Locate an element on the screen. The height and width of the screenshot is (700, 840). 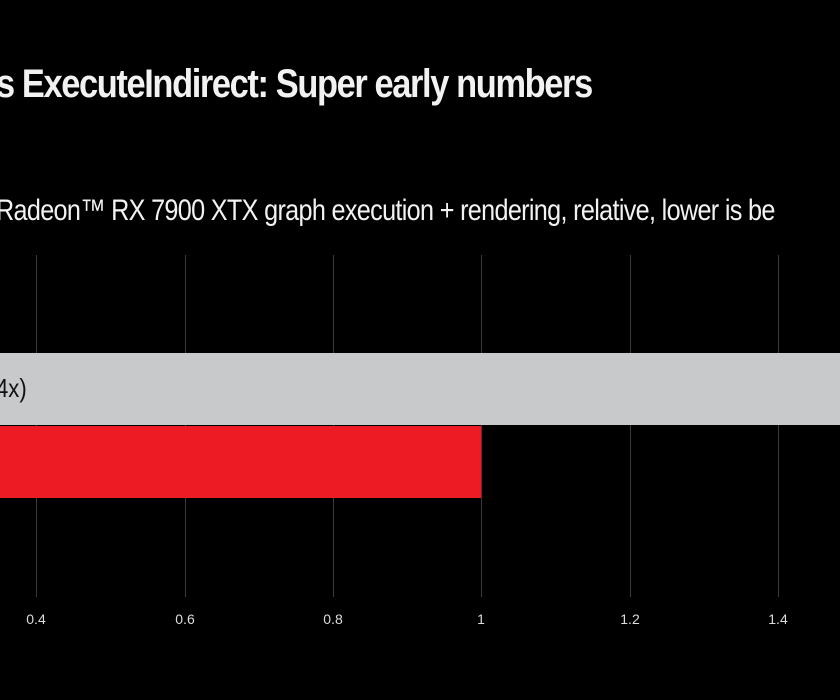
gridline-1.4 is located at coordinates (778, 426).